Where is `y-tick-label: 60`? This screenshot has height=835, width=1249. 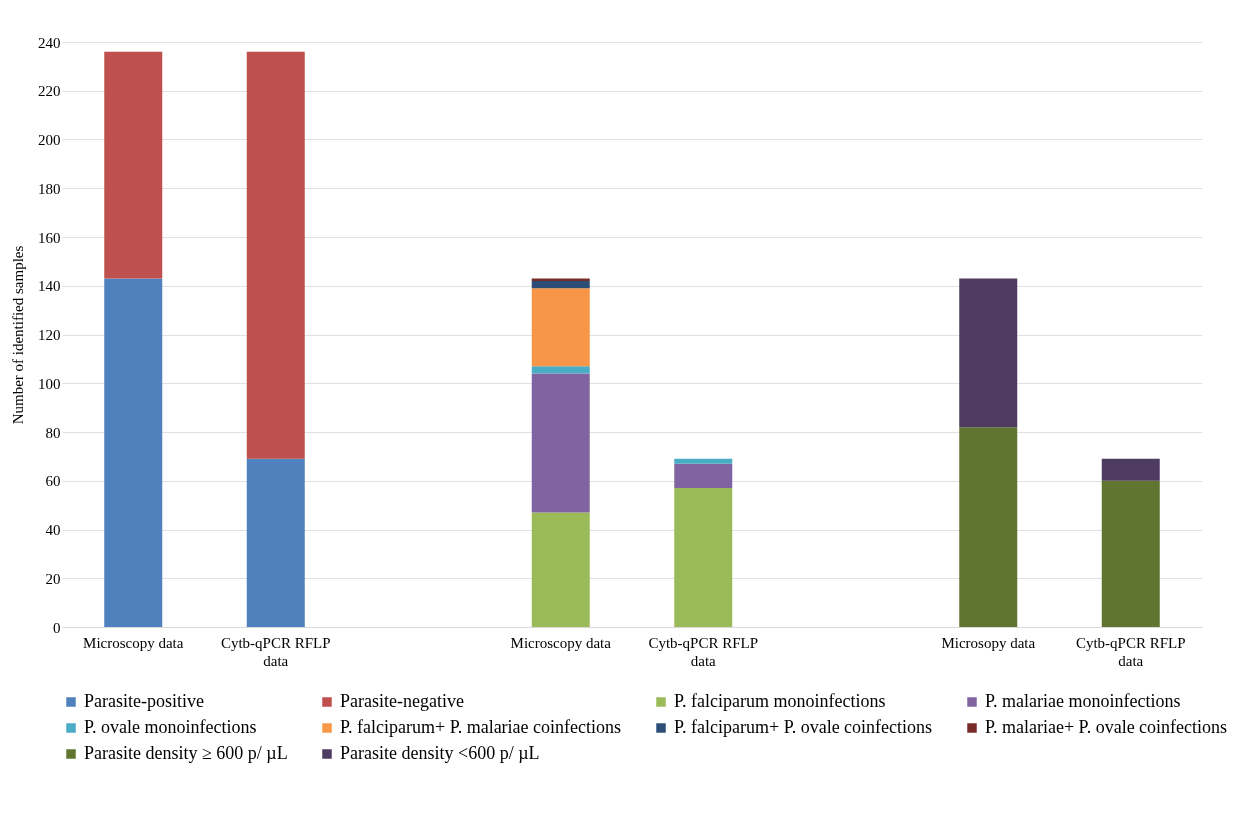
y-tick-label: 60 is located at coordinates (53, 481).